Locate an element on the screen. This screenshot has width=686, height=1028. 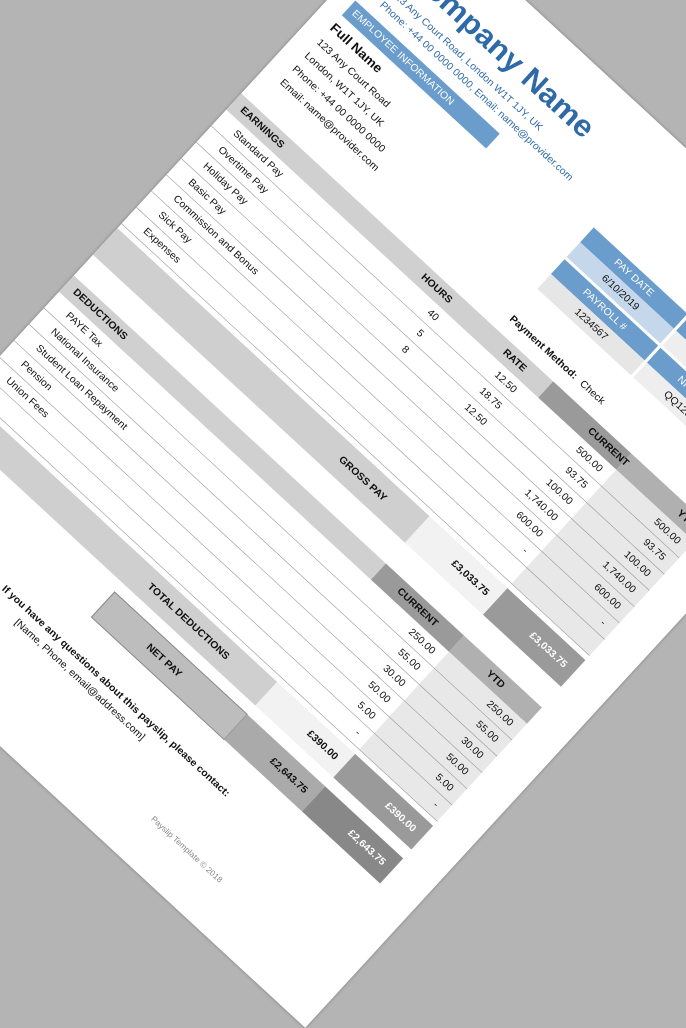
cell-text: 55.00 is located at coordinates (408, 660).